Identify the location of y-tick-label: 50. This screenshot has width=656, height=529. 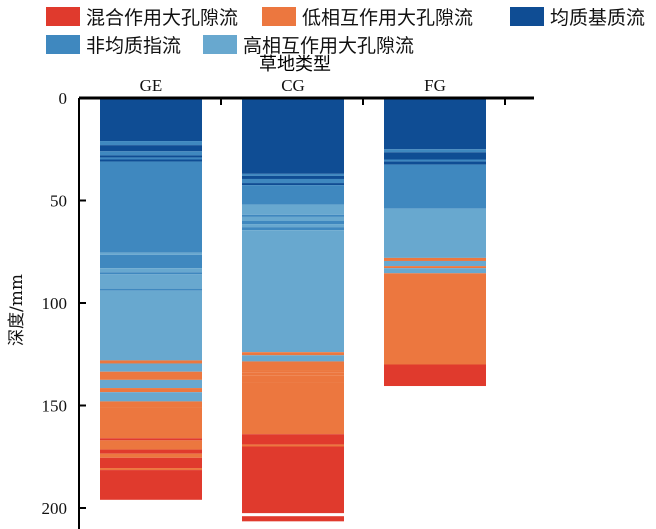
(58, 201).